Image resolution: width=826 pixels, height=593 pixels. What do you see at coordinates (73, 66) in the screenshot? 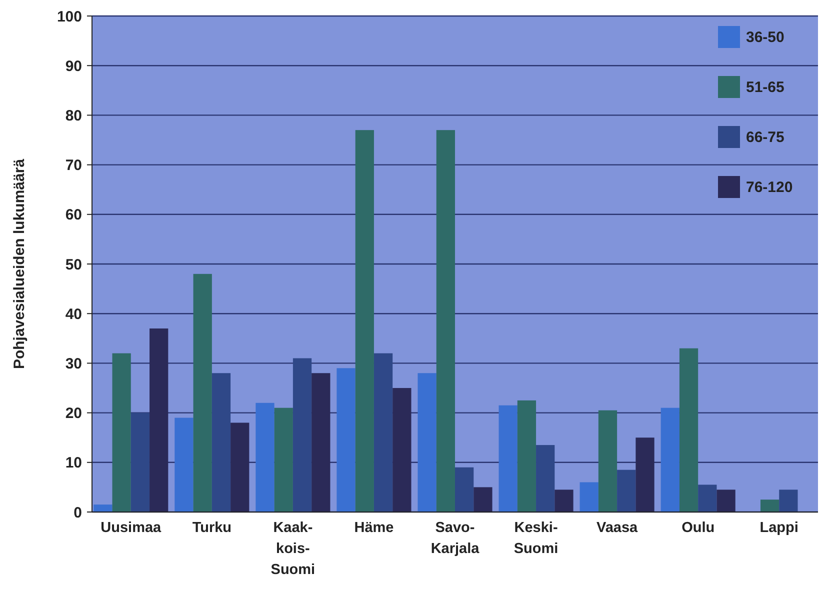
I see `y-tick-label: 90` at bounding box center [73, 66].